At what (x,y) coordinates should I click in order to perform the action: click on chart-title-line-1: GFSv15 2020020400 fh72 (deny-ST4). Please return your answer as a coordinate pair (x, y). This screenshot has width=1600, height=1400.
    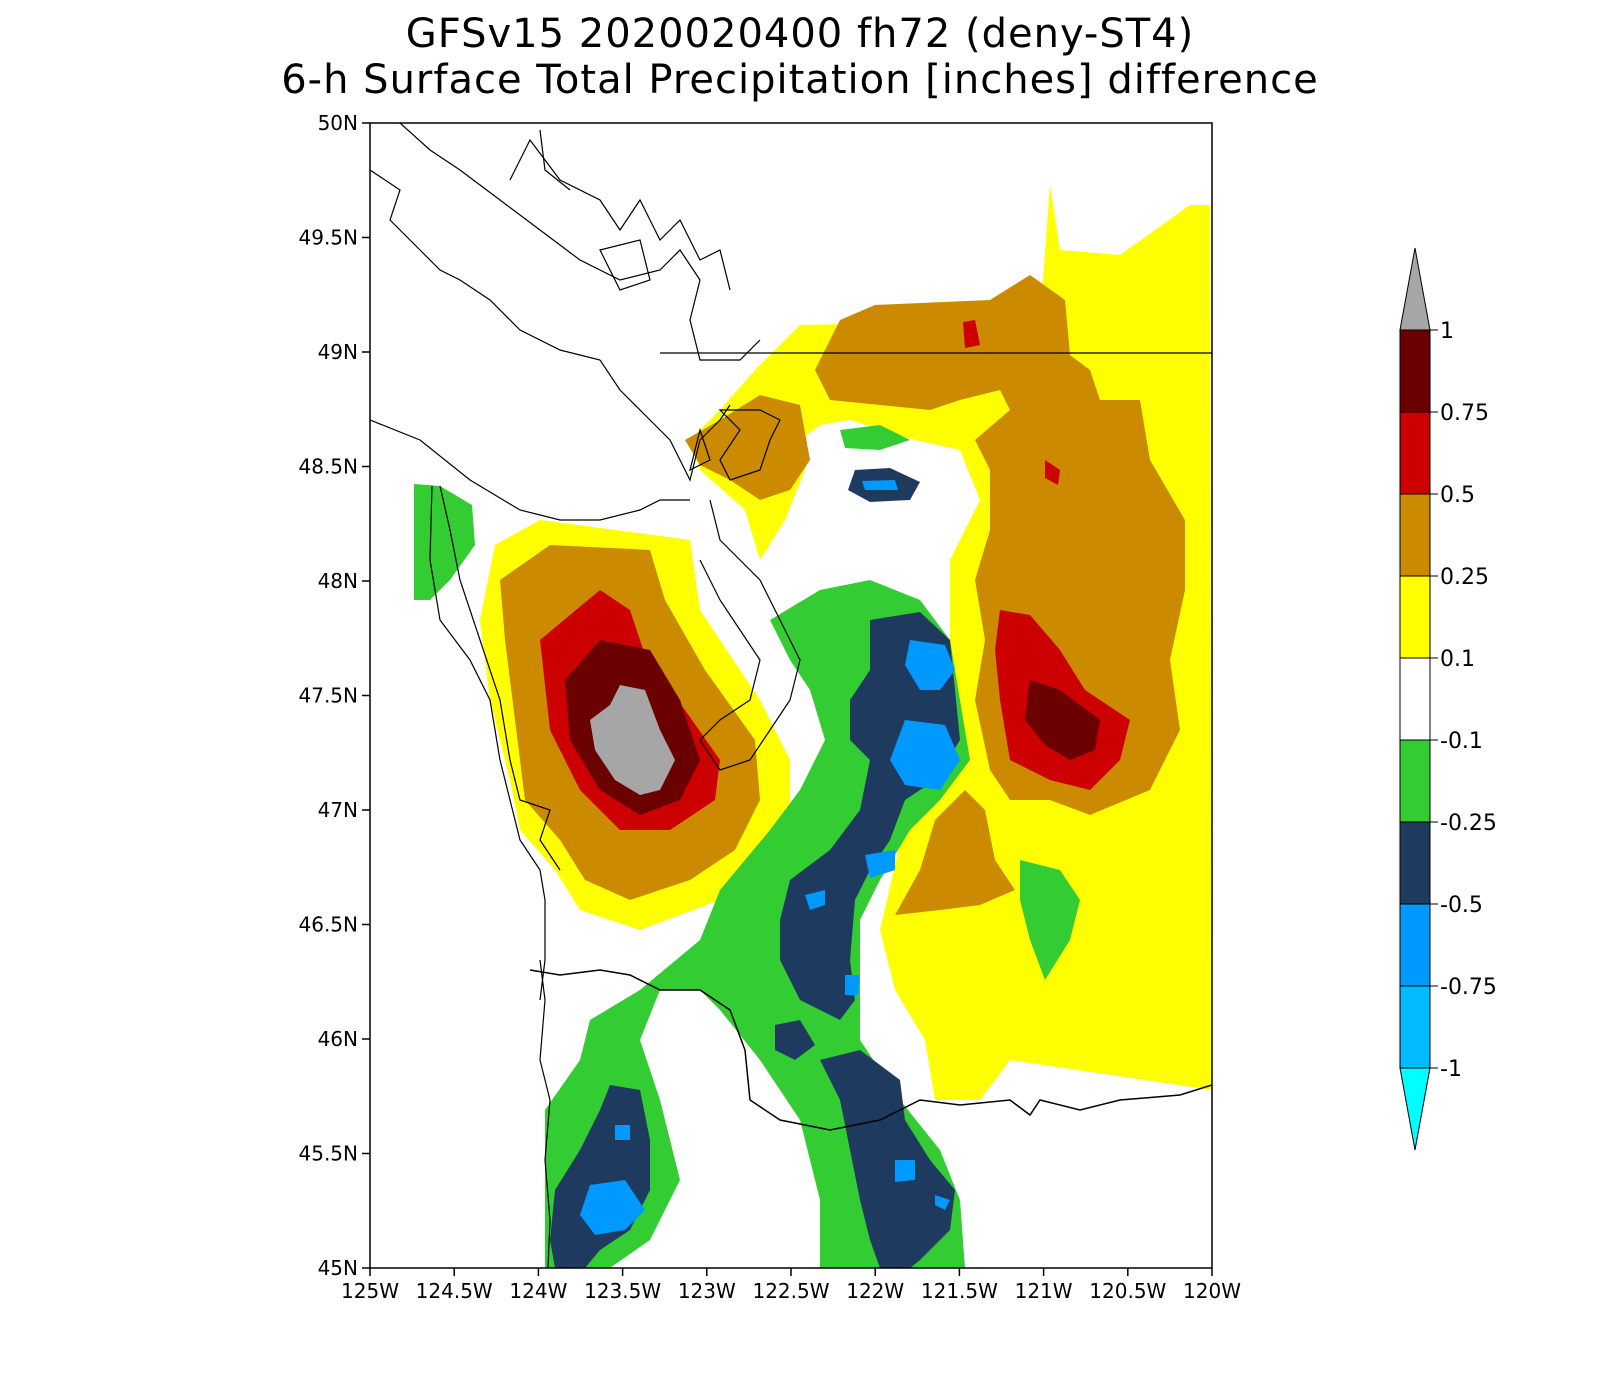
    Looking at the image, I should click on (800, 34).